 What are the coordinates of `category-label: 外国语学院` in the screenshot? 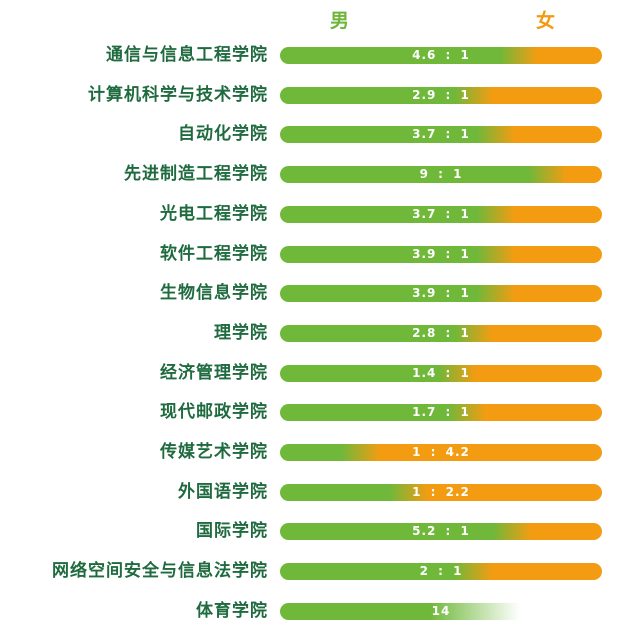 It's located at (223, 492).